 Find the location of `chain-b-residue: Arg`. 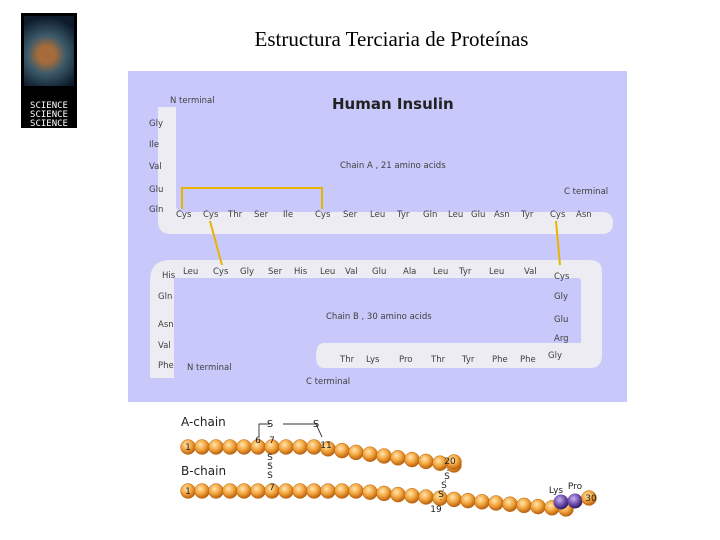

chain-b-residue: Arg is located at coordinates (561, 339).